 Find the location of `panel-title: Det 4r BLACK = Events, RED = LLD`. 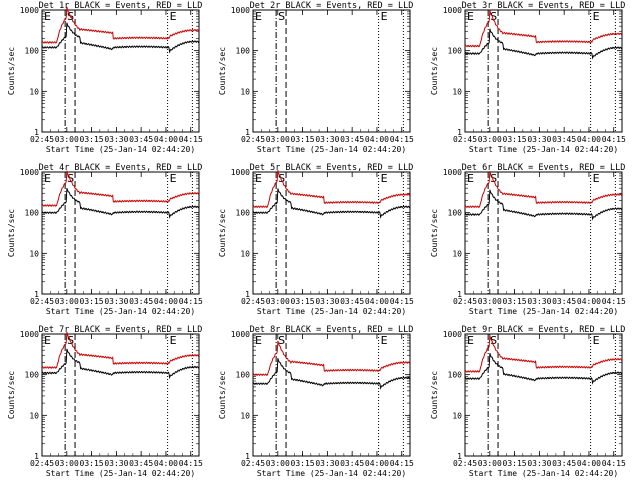

panel-title: Det 4r BLACK = Events, RED = LLD is located at coordinates (121, 168).